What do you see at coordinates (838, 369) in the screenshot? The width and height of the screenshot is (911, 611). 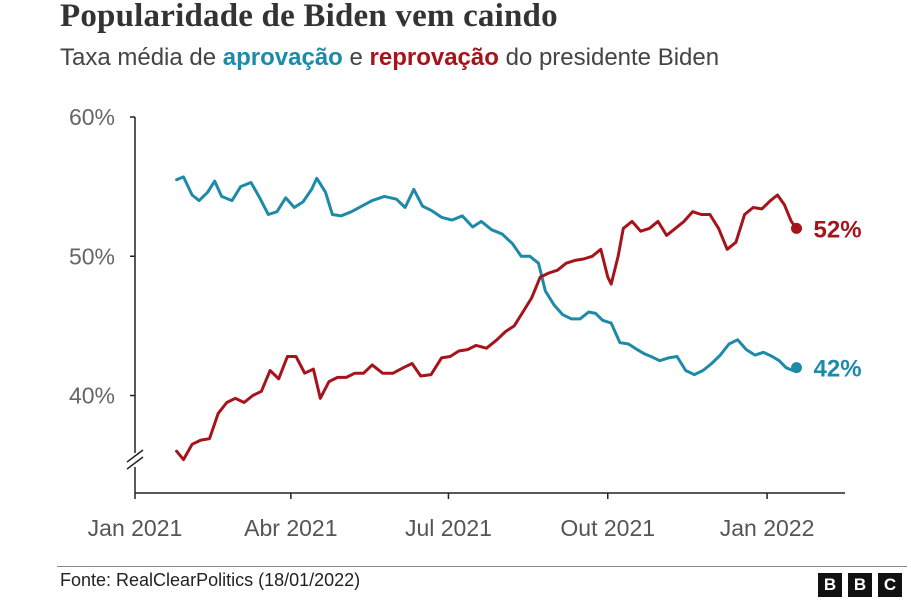 I see `approve-end-label: 42%` at bounding box center [838, 369].